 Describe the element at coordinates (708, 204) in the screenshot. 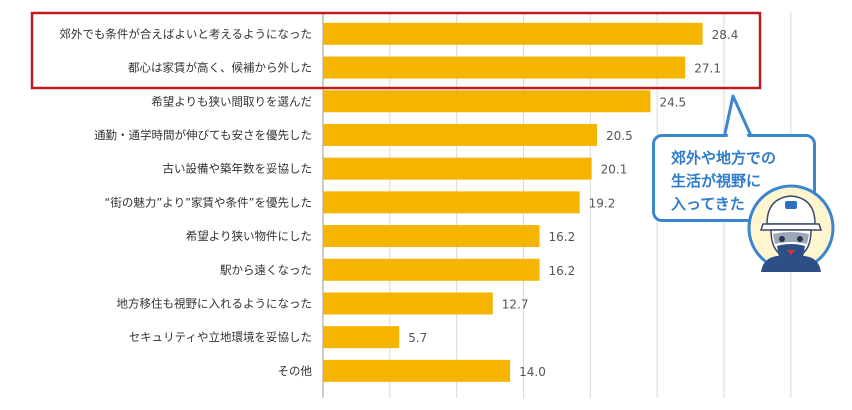

I see `callout-line: 入ってきた` at that location.